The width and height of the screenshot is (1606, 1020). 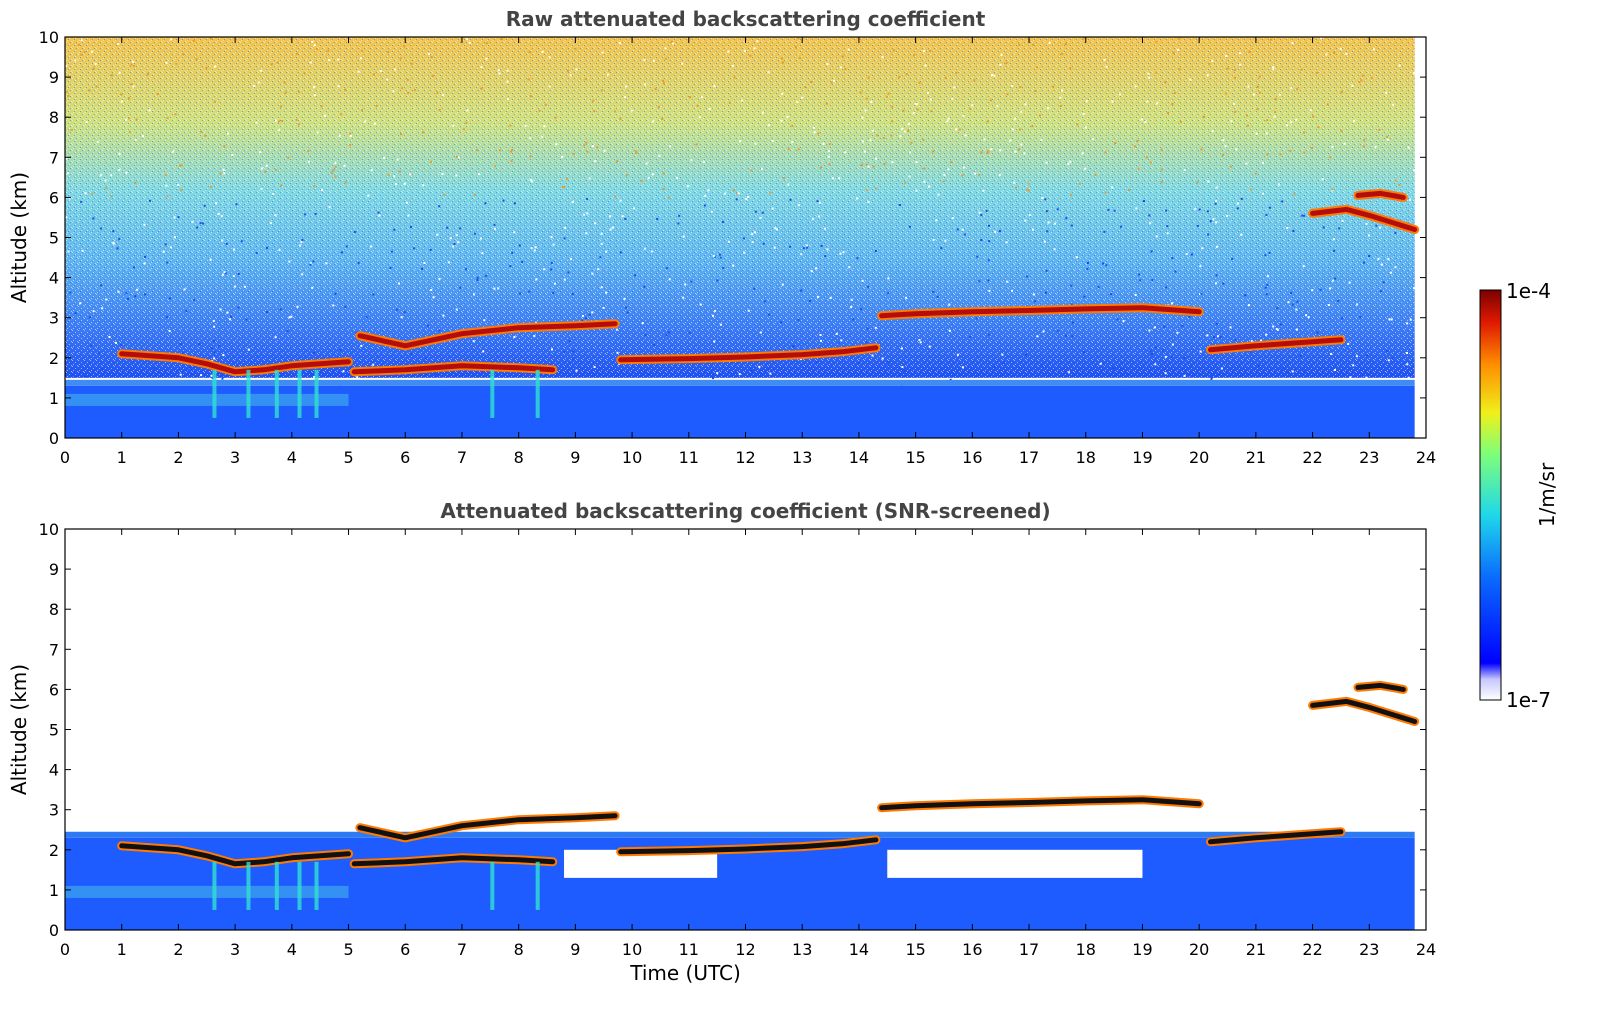 I want to click on x-tick-label: 6, so click(x=405, y=457).